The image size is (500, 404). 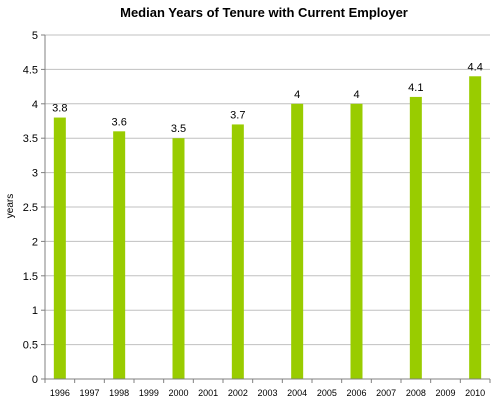 What do you see at coordinates (149, 393) in the screenshot?
I see `x-tick-label: 1999` at bounding box center [149, 393].